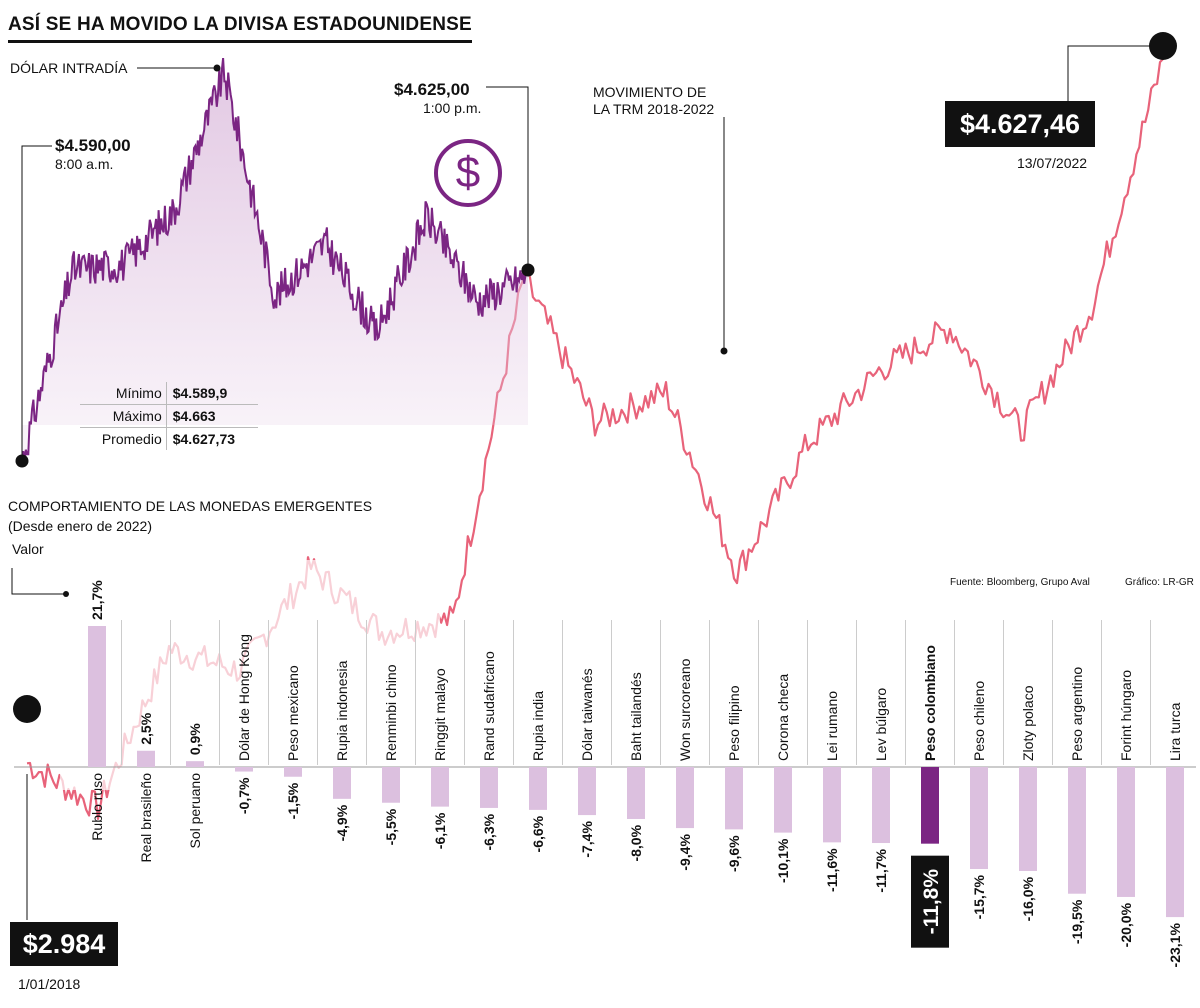  Describe the element at coordinates (293, 713) in the screenshot. I see `bar-category-label: Peso mexicano` at that location.